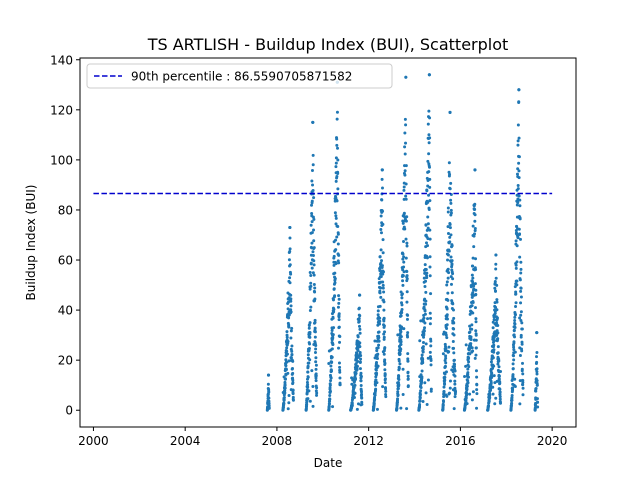 This screenshot has height=480, width=640. What do you see at coordinates (65, 261) in the screenshot?
I see `y-tick-label: 60` at bounding box center [65, 261].